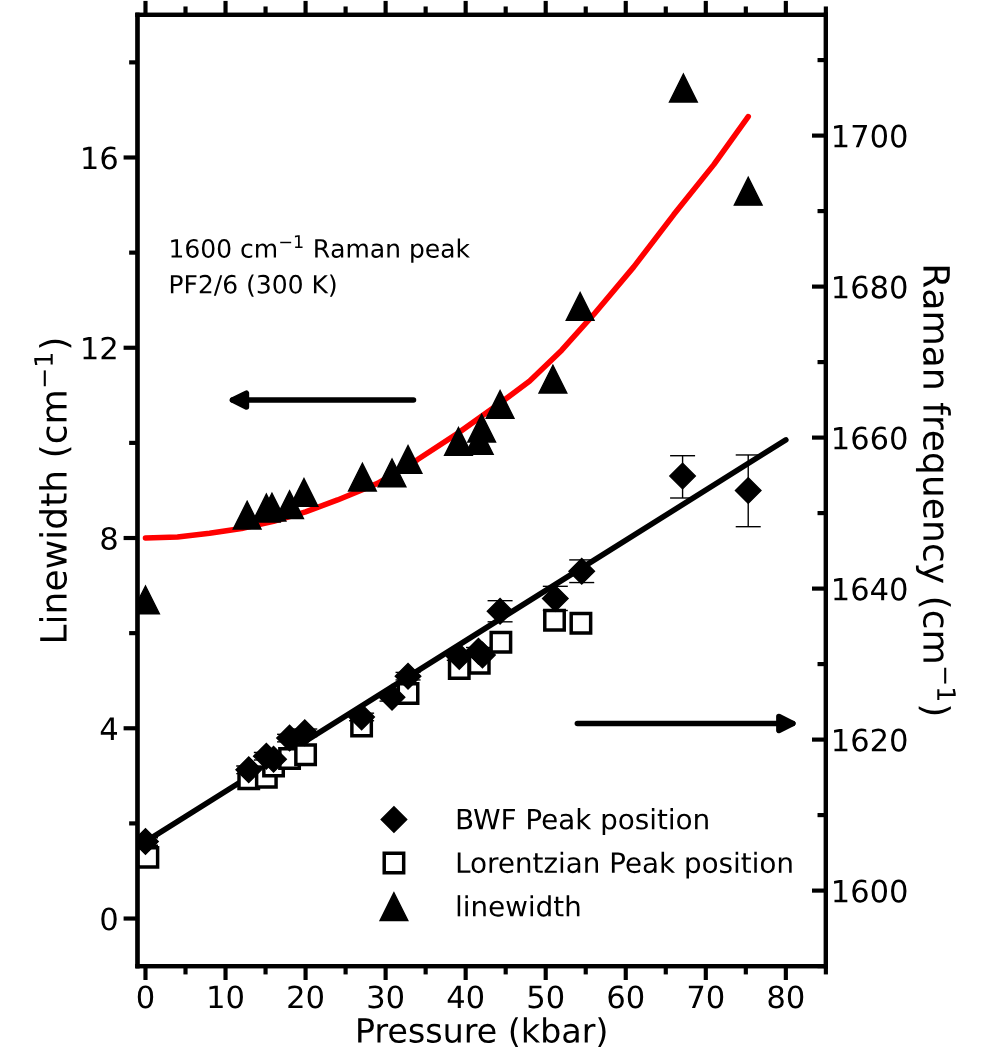 The image size is (982, 1057). What do you see at coordinates (870, 589) in the screenshot?
I see `y2-tick-label: 1640` at bounding box center [870, 589].